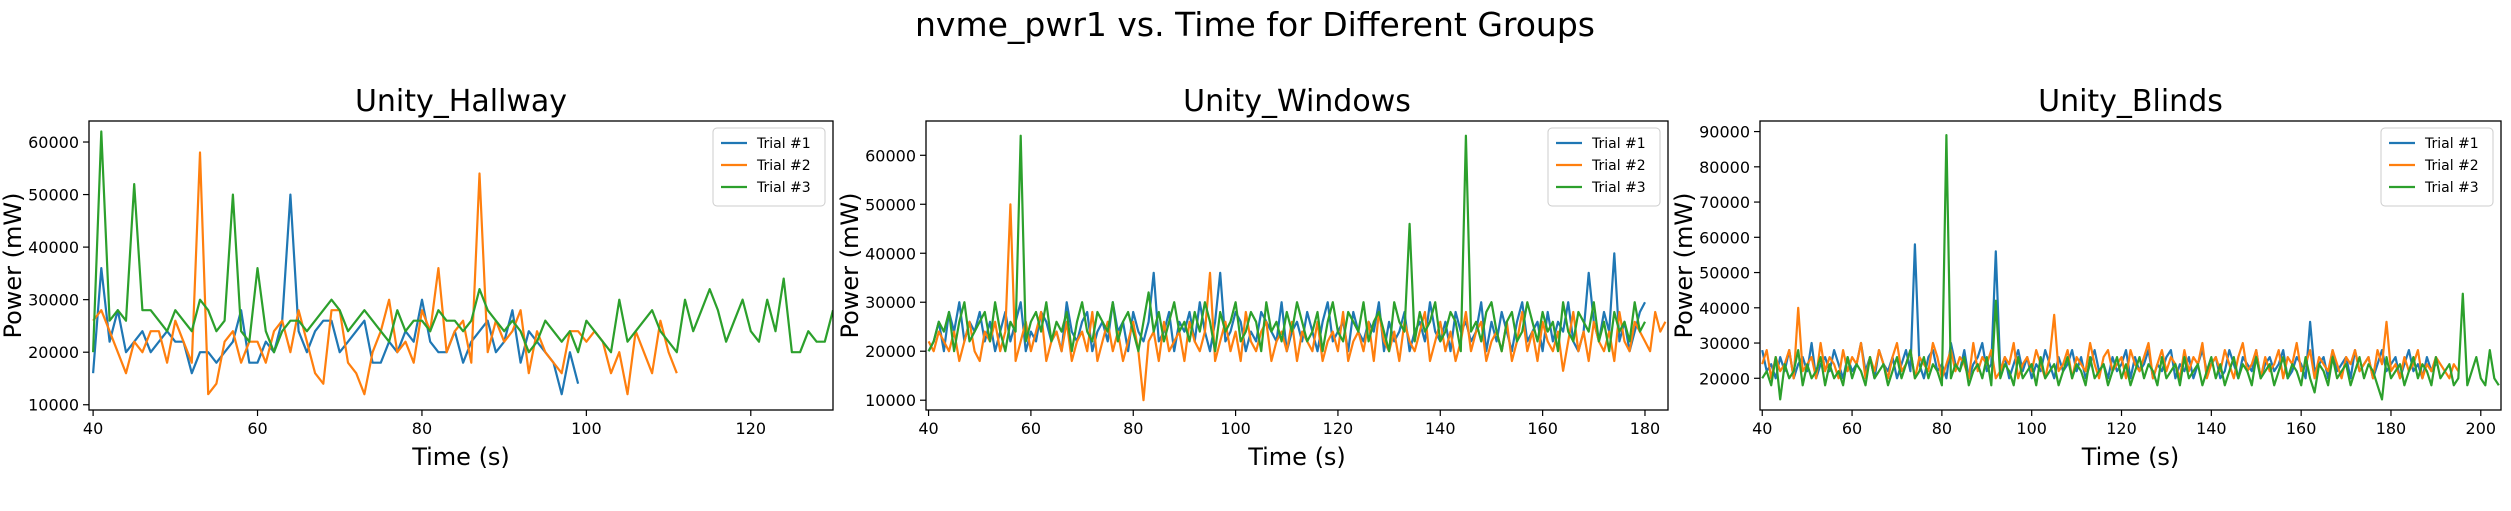 This screenshot has height=511, width=2511. Describe the element at coordinates (1255, 24) in the screenshot. I see `figure-title: nvme_pwr1 vs. Time for Different Groups` at that location.